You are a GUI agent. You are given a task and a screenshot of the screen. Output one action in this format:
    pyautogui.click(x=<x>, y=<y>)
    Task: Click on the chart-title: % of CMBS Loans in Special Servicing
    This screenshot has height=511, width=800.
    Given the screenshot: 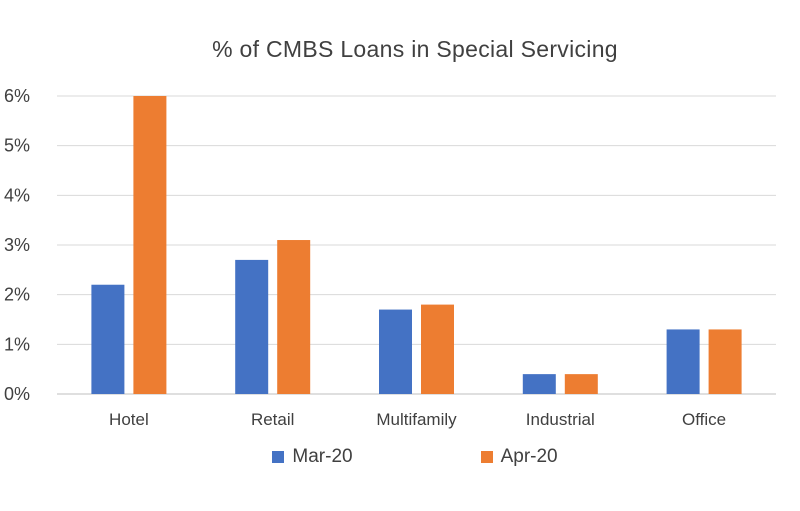 What is the action you would take?
    pyautogui.click(x=415, y=49)
    